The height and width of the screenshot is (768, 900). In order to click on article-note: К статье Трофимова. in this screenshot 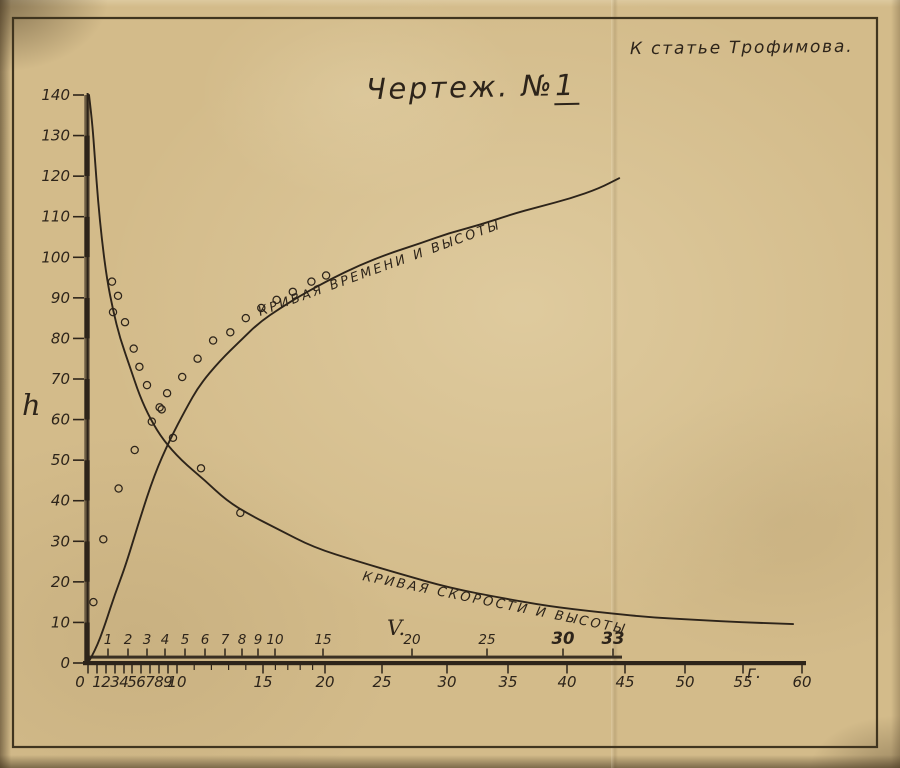, I will do `click(741, 48)`.